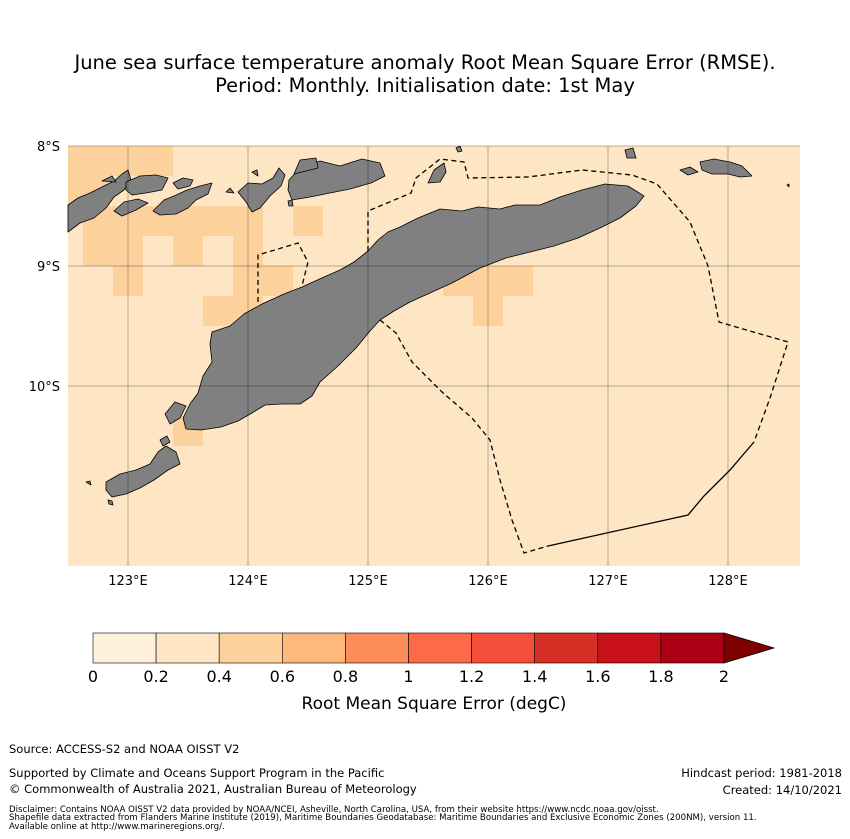 The height and width of the screenshot is (839, 850). I want to click on colorbar-tick-label: 0.8, so click(345, 676).